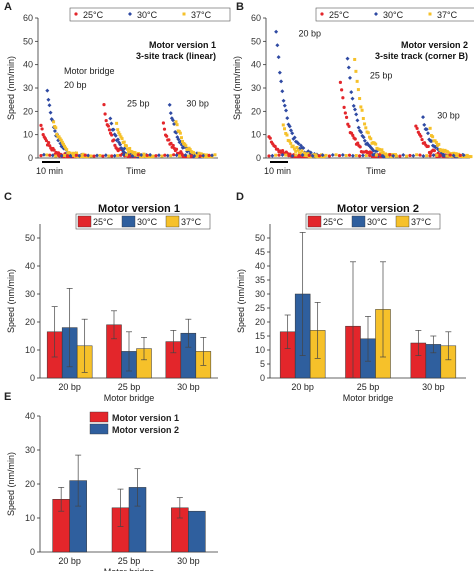 The image size is (474, 571). I want to click on x-tick-label: 20 bp, so click(69, 387).